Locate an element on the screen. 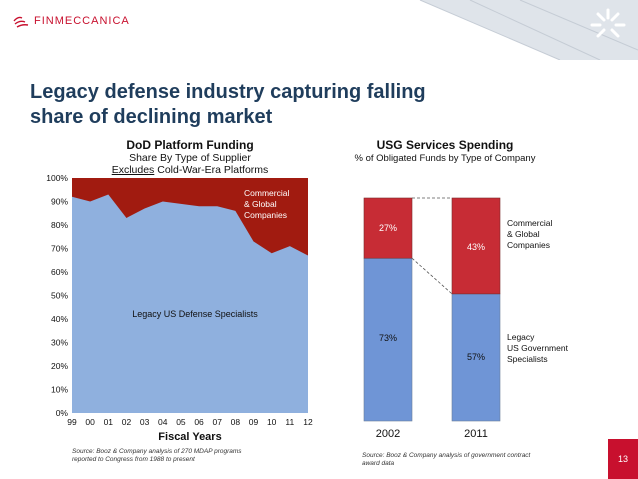 Image resolution: width=638 pixels, height=479 pixels. x-tick-label: 05 is located at coordinates (181, 422).